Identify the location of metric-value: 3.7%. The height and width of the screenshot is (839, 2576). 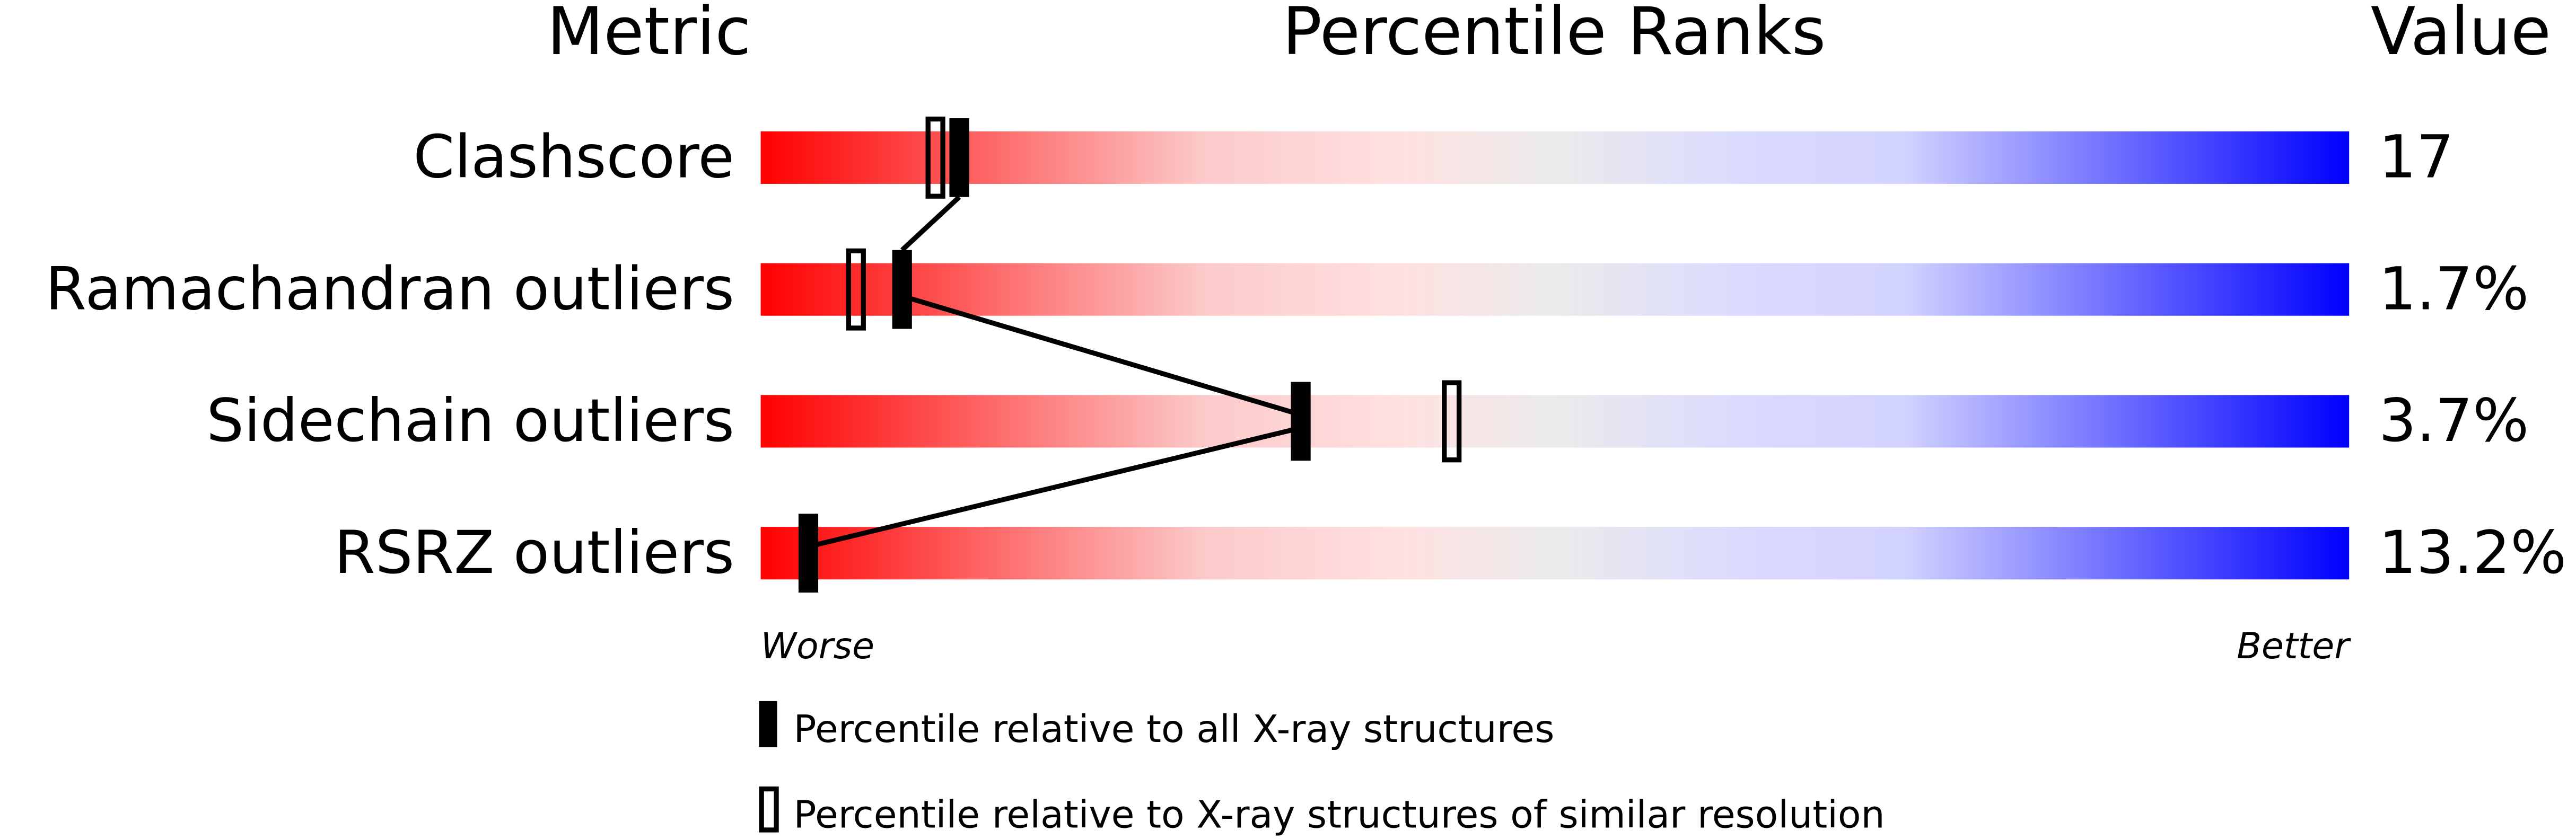
(2454, 421).